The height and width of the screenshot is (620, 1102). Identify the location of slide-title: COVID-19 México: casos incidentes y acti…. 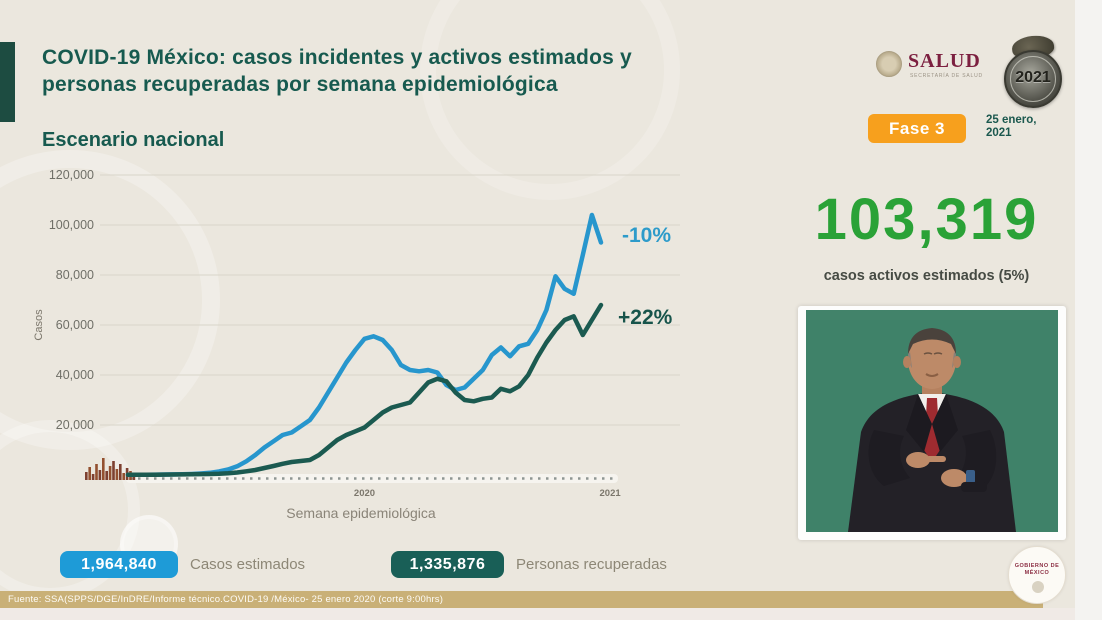
(402, 71).